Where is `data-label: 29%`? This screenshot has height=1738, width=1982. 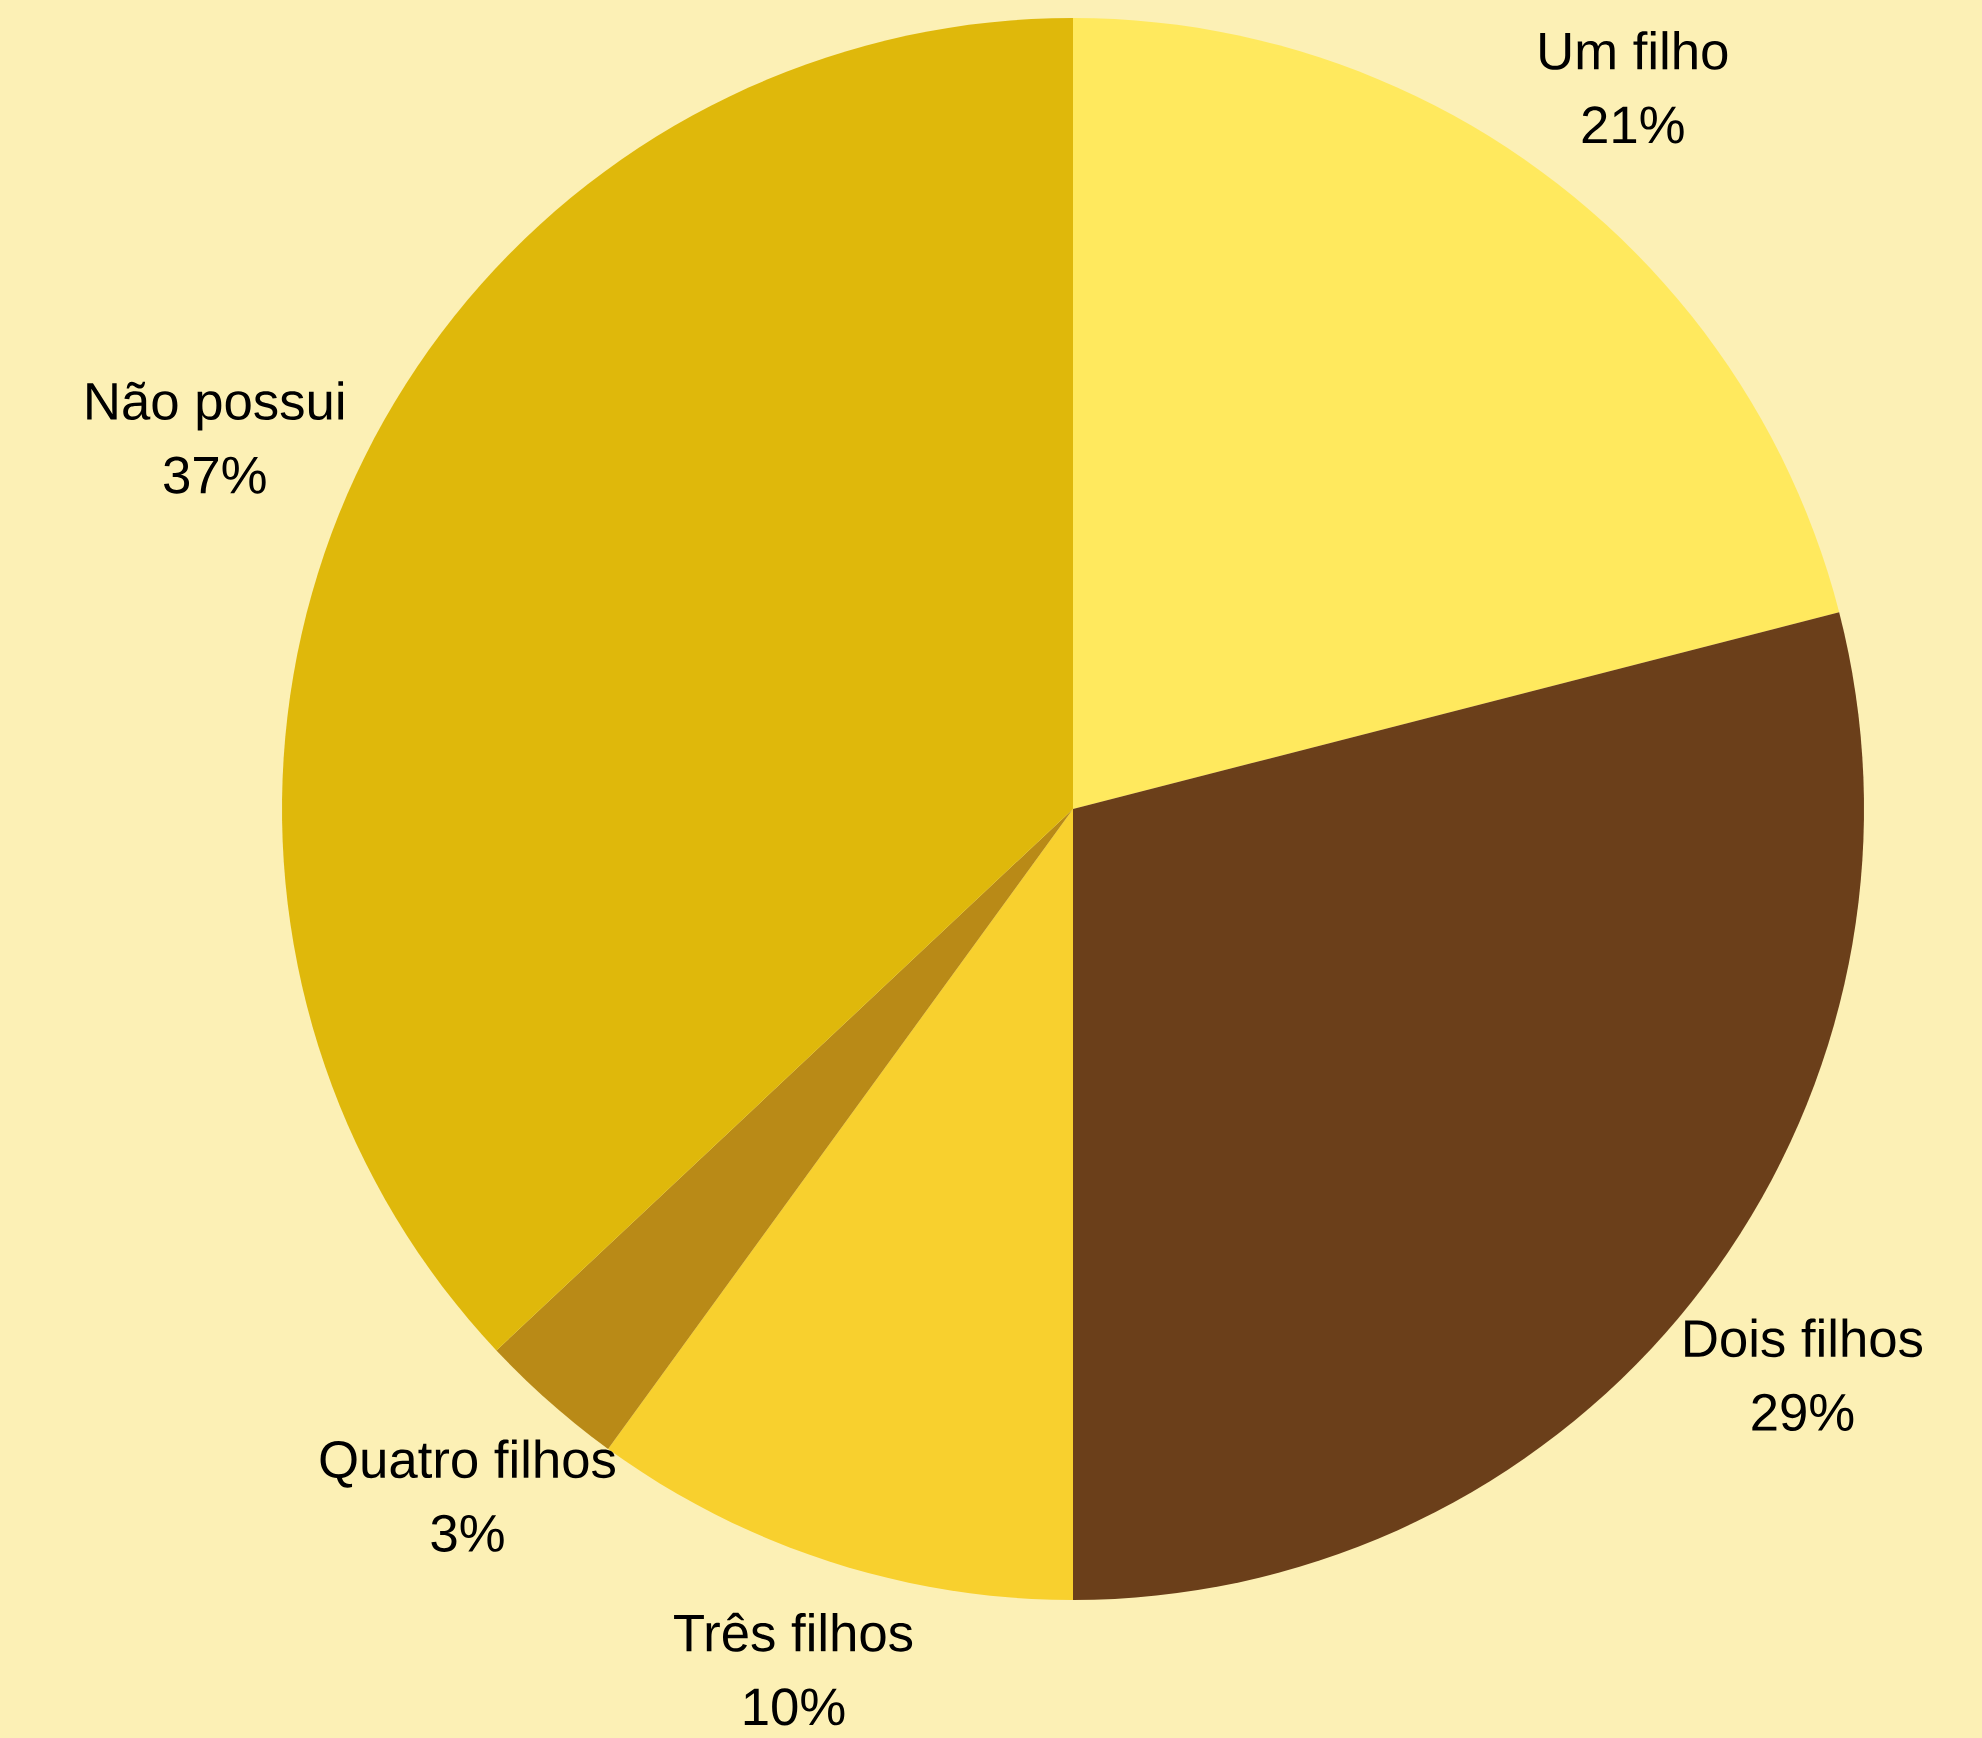
data-label: 29% is located at coordinates (1803, 1412).